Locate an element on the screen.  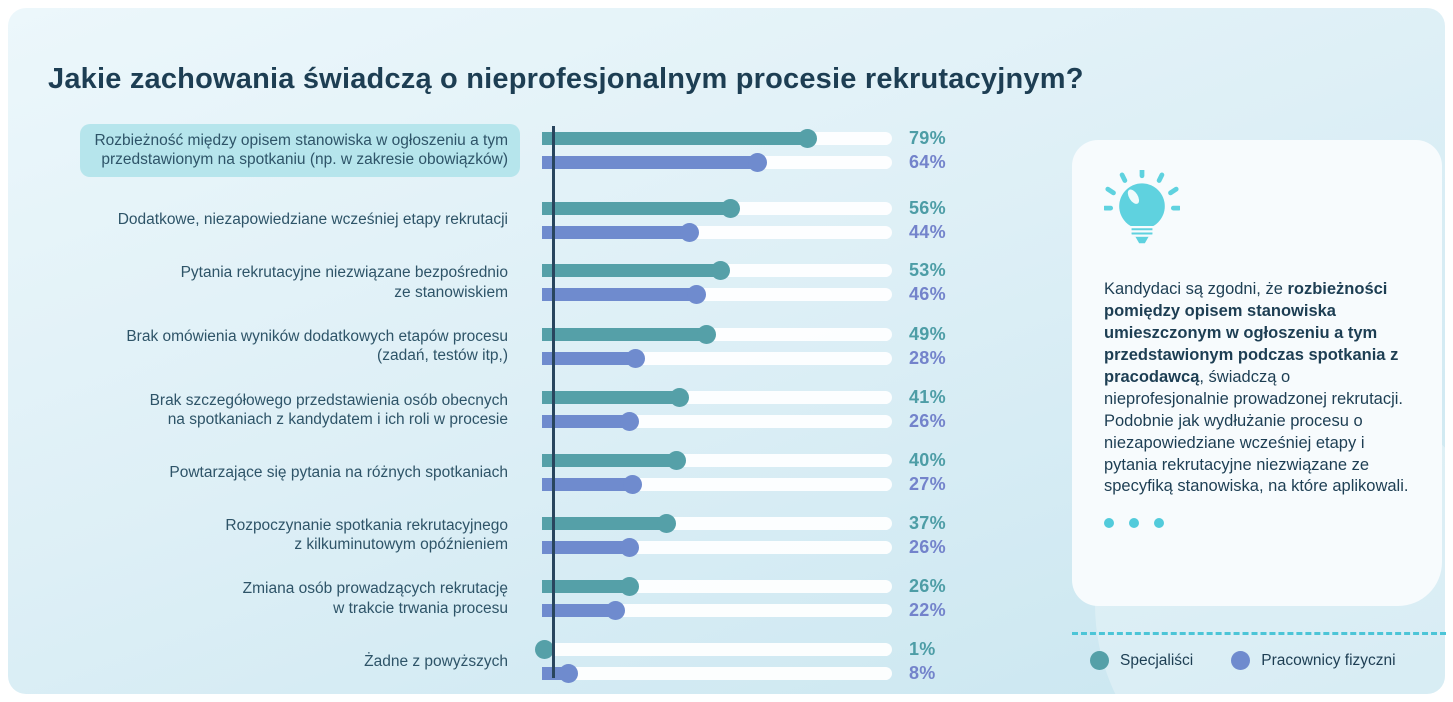
value-label-specjalisci: 79% is located at coordinates (927, 137).